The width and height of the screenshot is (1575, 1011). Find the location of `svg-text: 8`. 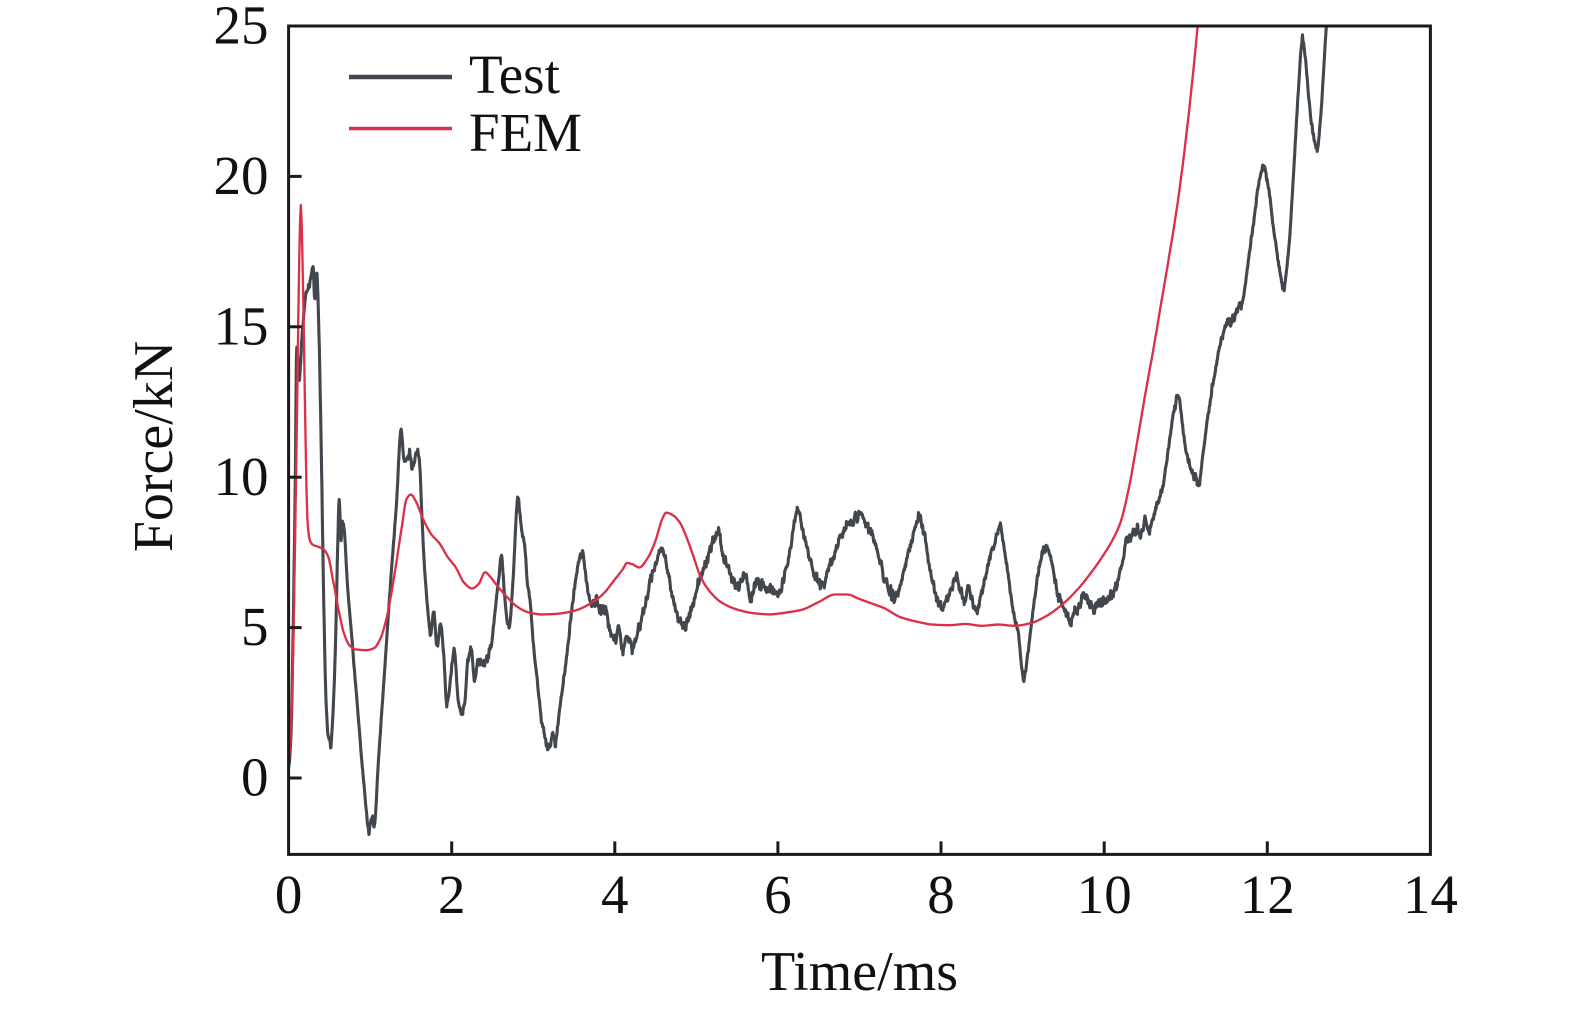

svg-text: 8 is located at coordinates (941, 894).